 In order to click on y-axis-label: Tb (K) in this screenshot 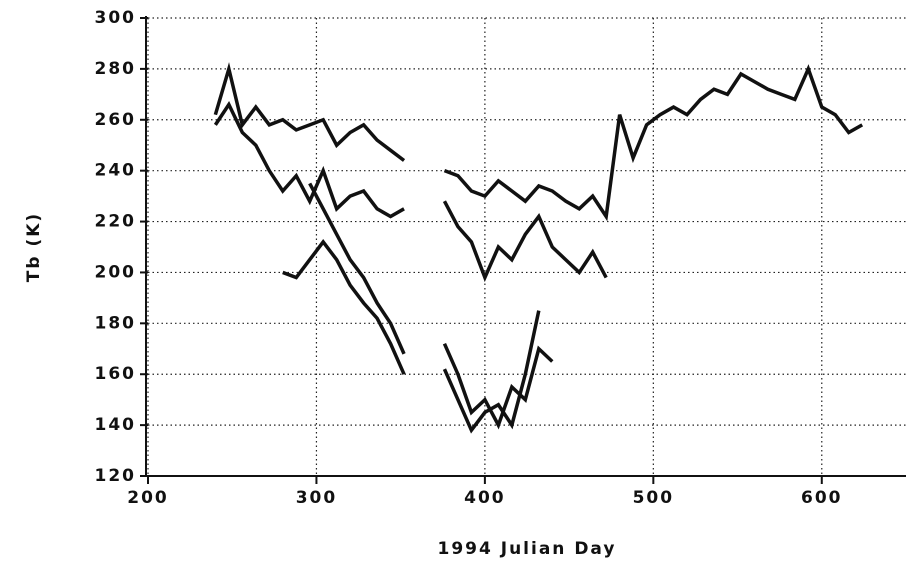, I will do `click(34, 247)`.